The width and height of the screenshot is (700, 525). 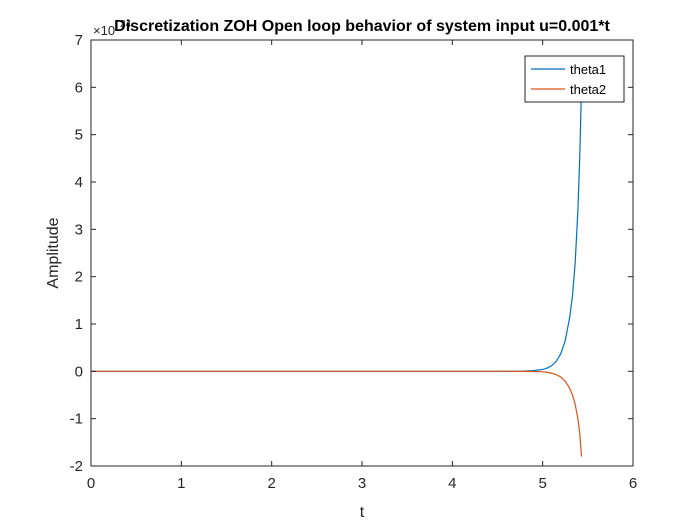 What do you see at coordinates (362, 512) in the screenshot?
I see `x-axis-label: t` at bounding box center [362, 512].